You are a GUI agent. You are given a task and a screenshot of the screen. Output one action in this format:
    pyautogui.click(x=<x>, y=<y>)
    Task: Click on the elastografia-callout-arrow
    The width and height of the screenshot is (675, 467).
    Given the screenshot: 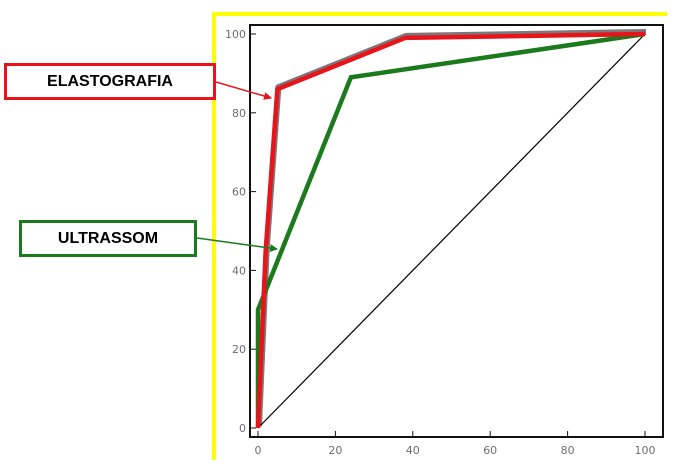 What is the action you would take?
    pyautogui.click(x=243, y=90)
    